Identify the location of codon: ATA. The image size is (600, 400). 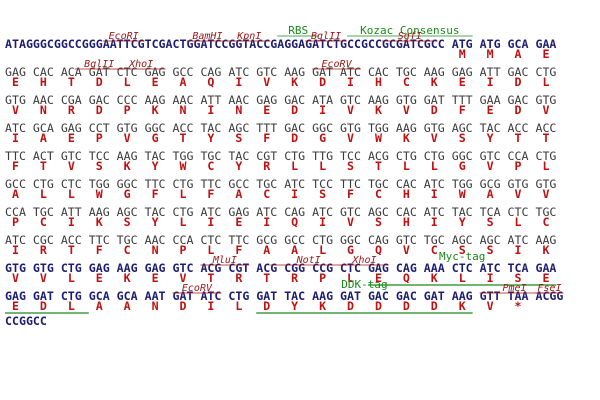
(322, 100).